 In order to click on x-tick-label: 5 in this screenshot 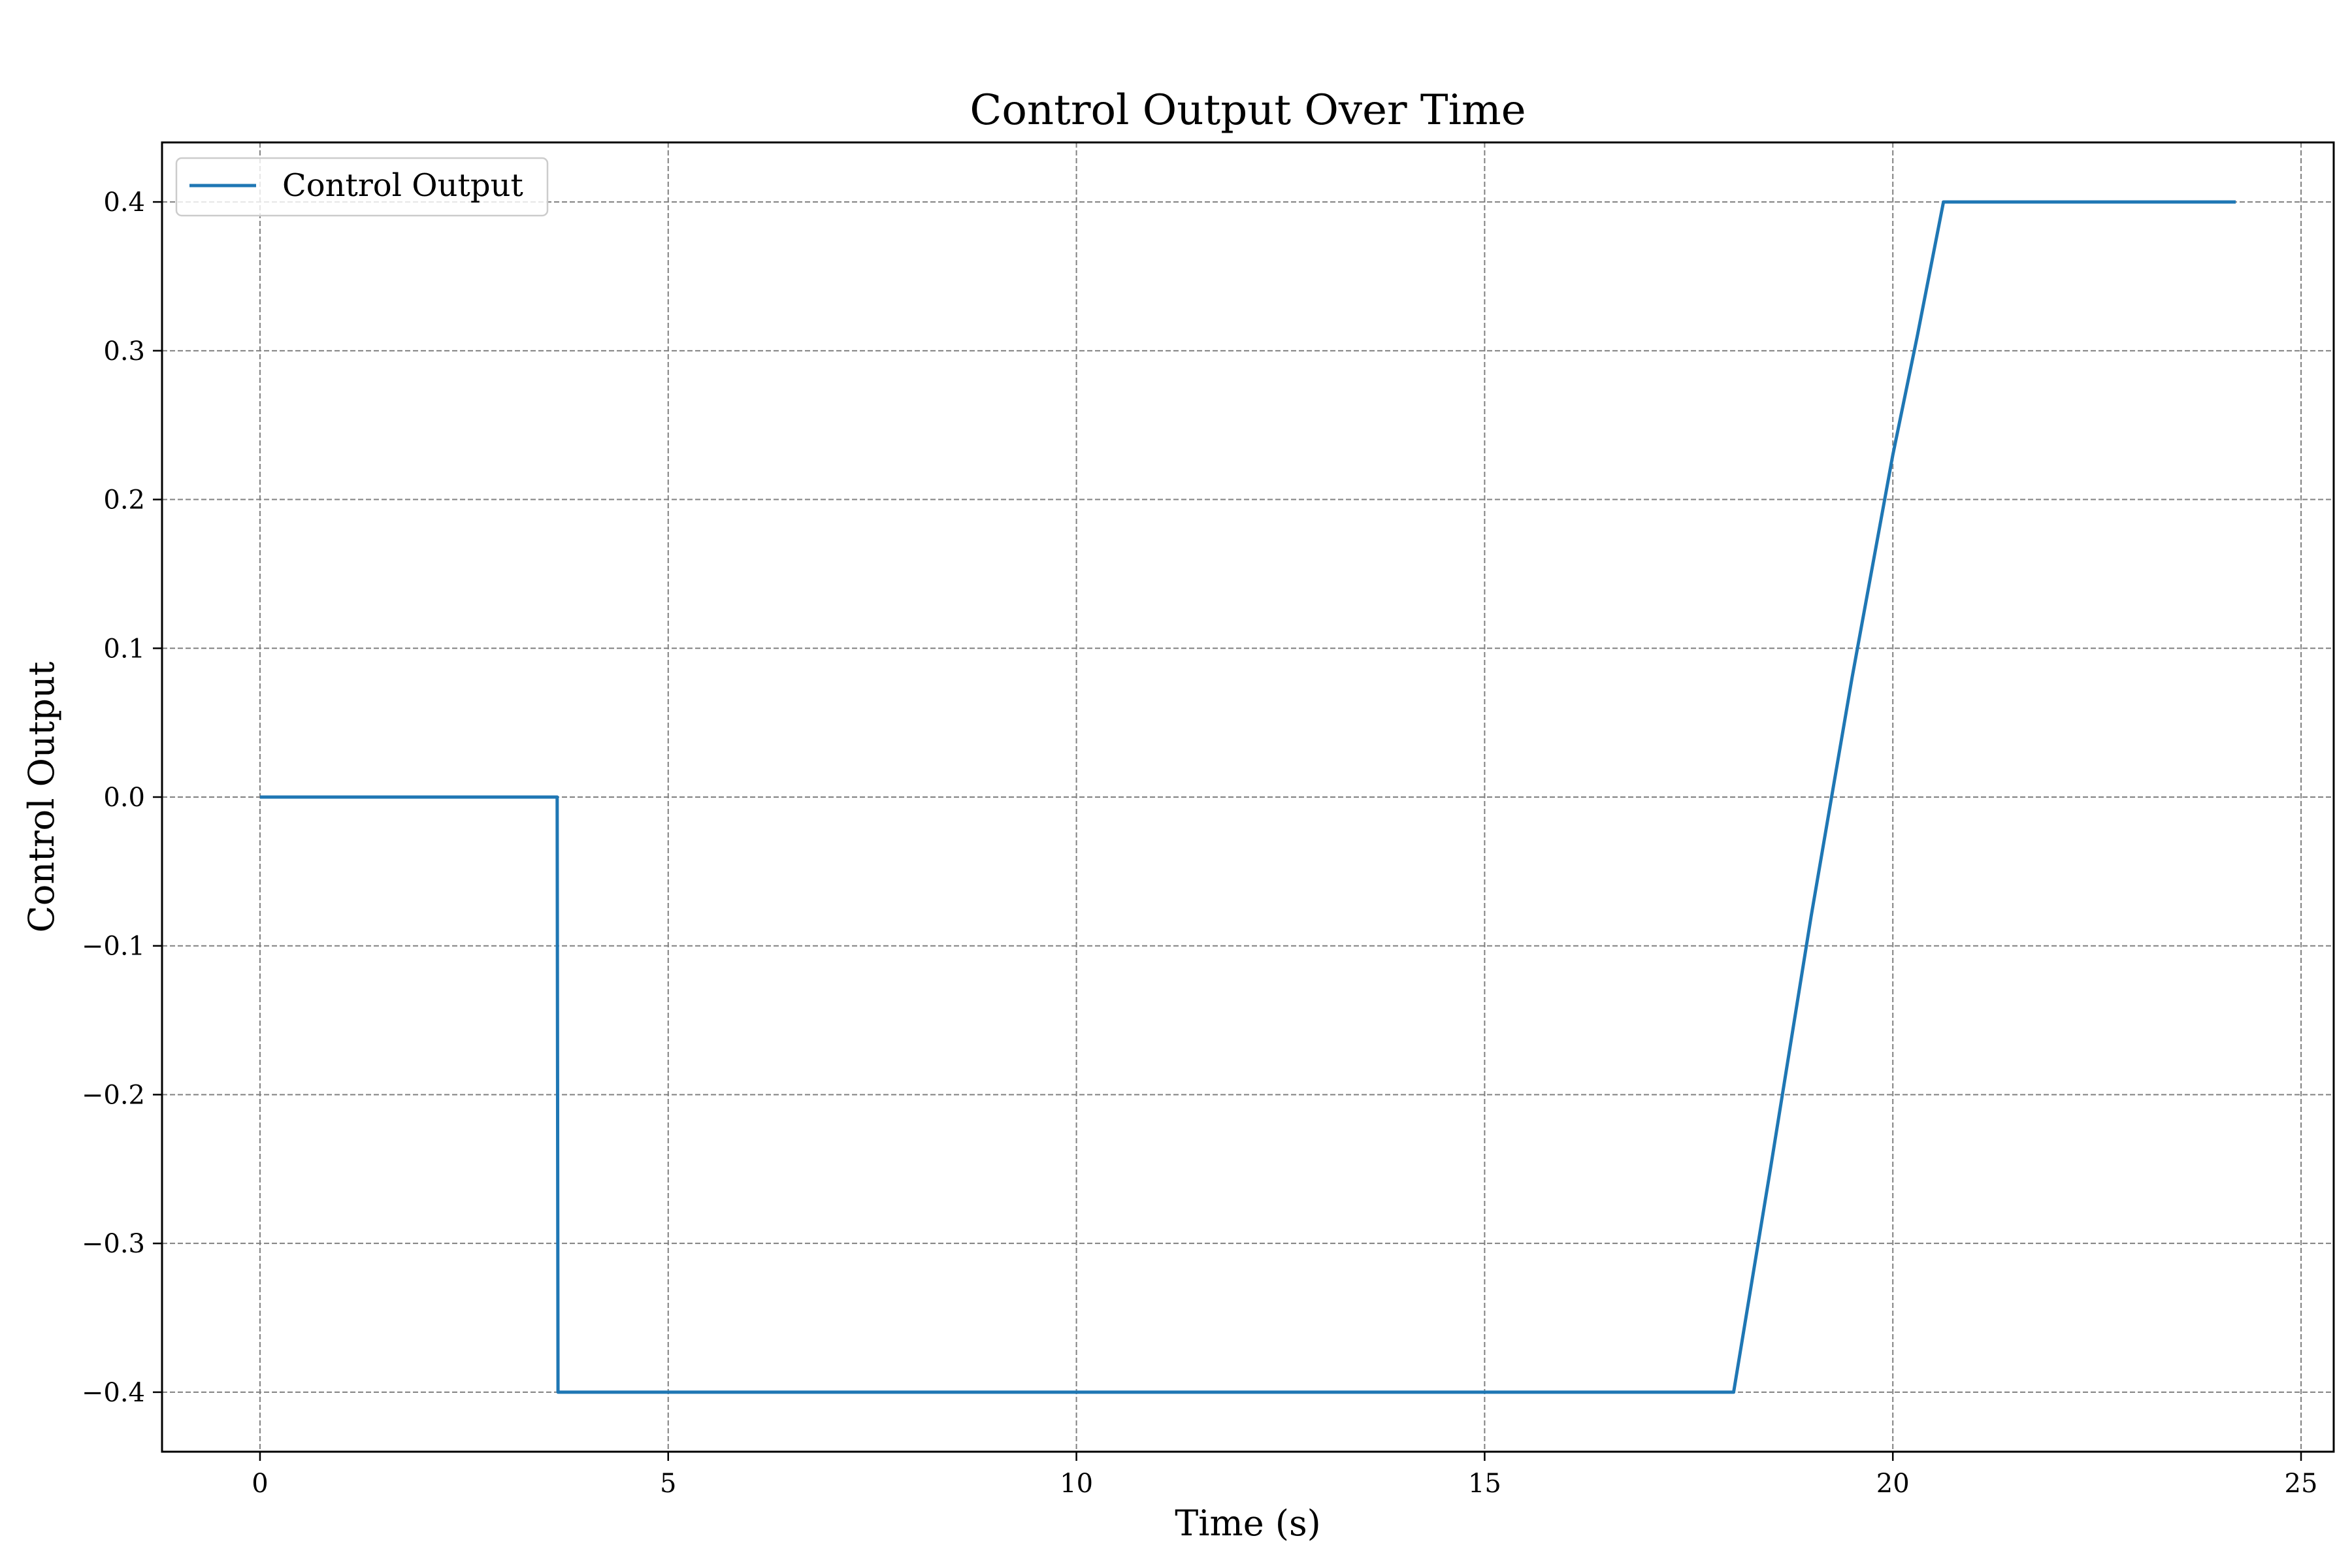, I will do `click(668, 1484)`.